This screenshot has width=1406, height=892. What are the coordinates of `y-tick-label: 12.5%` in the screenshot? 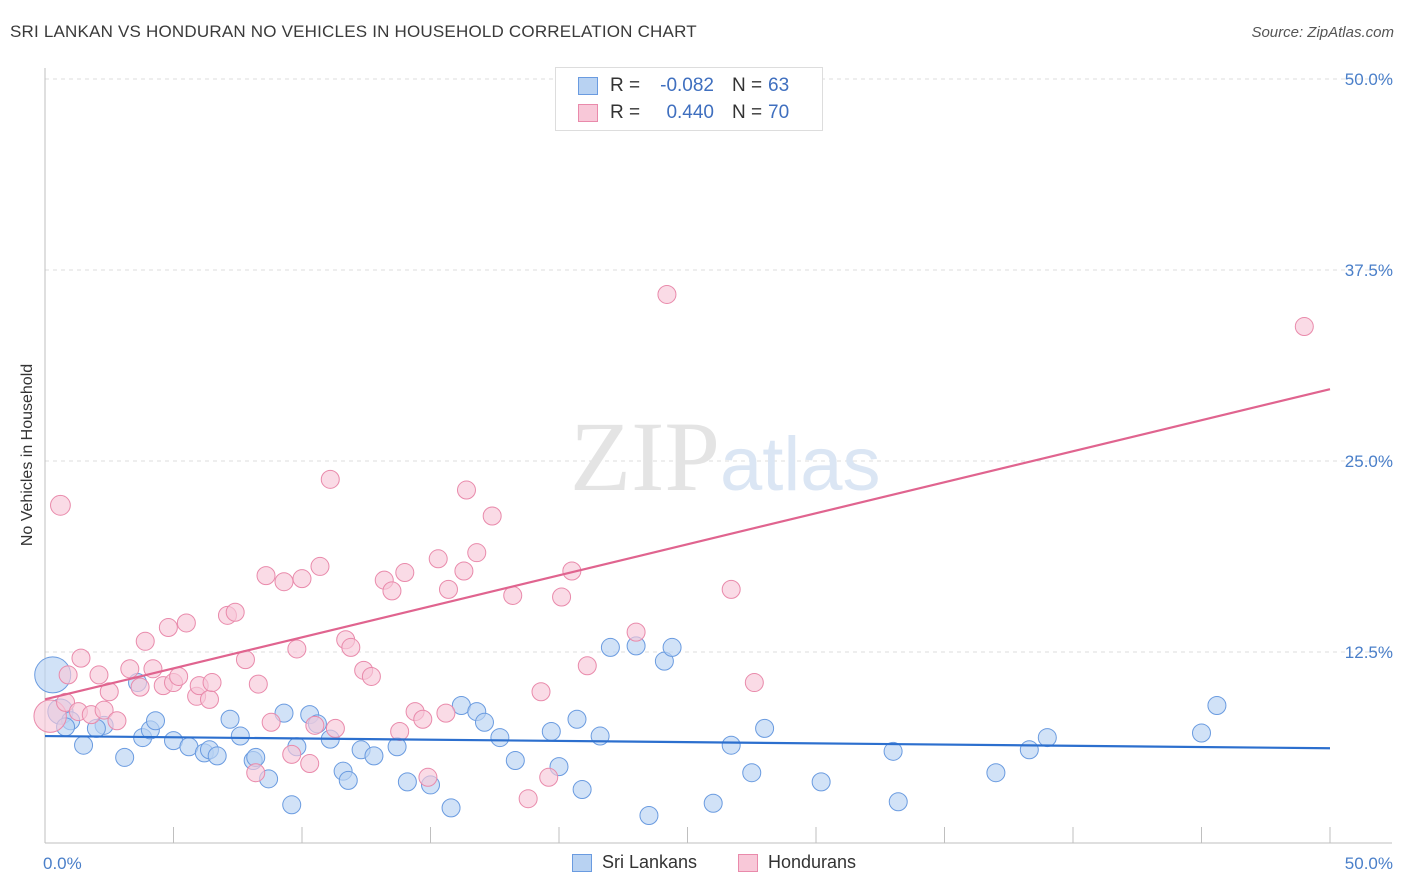 It's located at (1369, 652).